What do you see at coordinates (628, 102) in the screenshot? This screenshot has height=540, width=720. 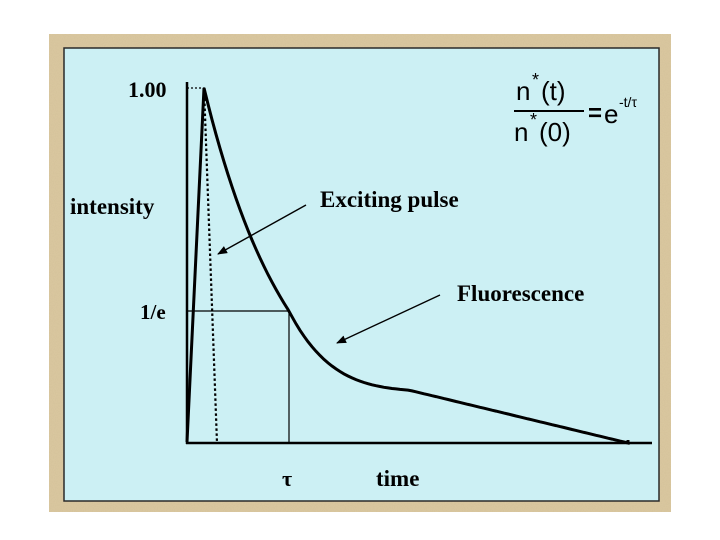 I see `eq-rhs-exponent: -t/τ` at bounding box center [628, 102].